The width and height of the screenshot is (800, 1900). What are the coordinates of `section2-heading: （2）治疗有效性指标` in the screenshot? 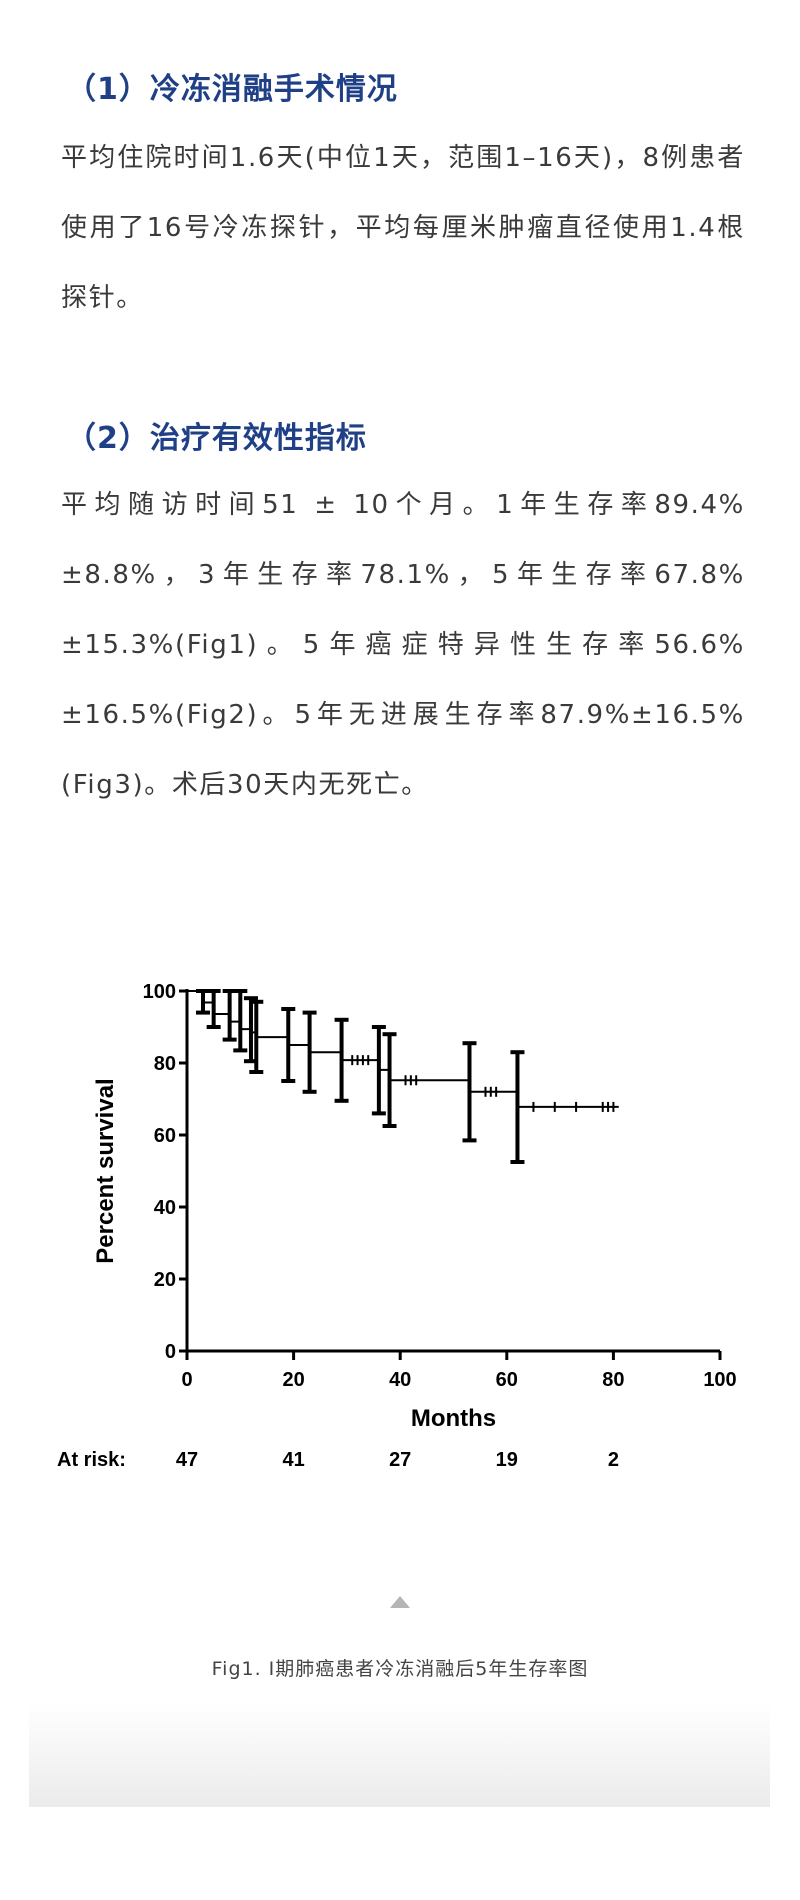 It's located at (216, 438).